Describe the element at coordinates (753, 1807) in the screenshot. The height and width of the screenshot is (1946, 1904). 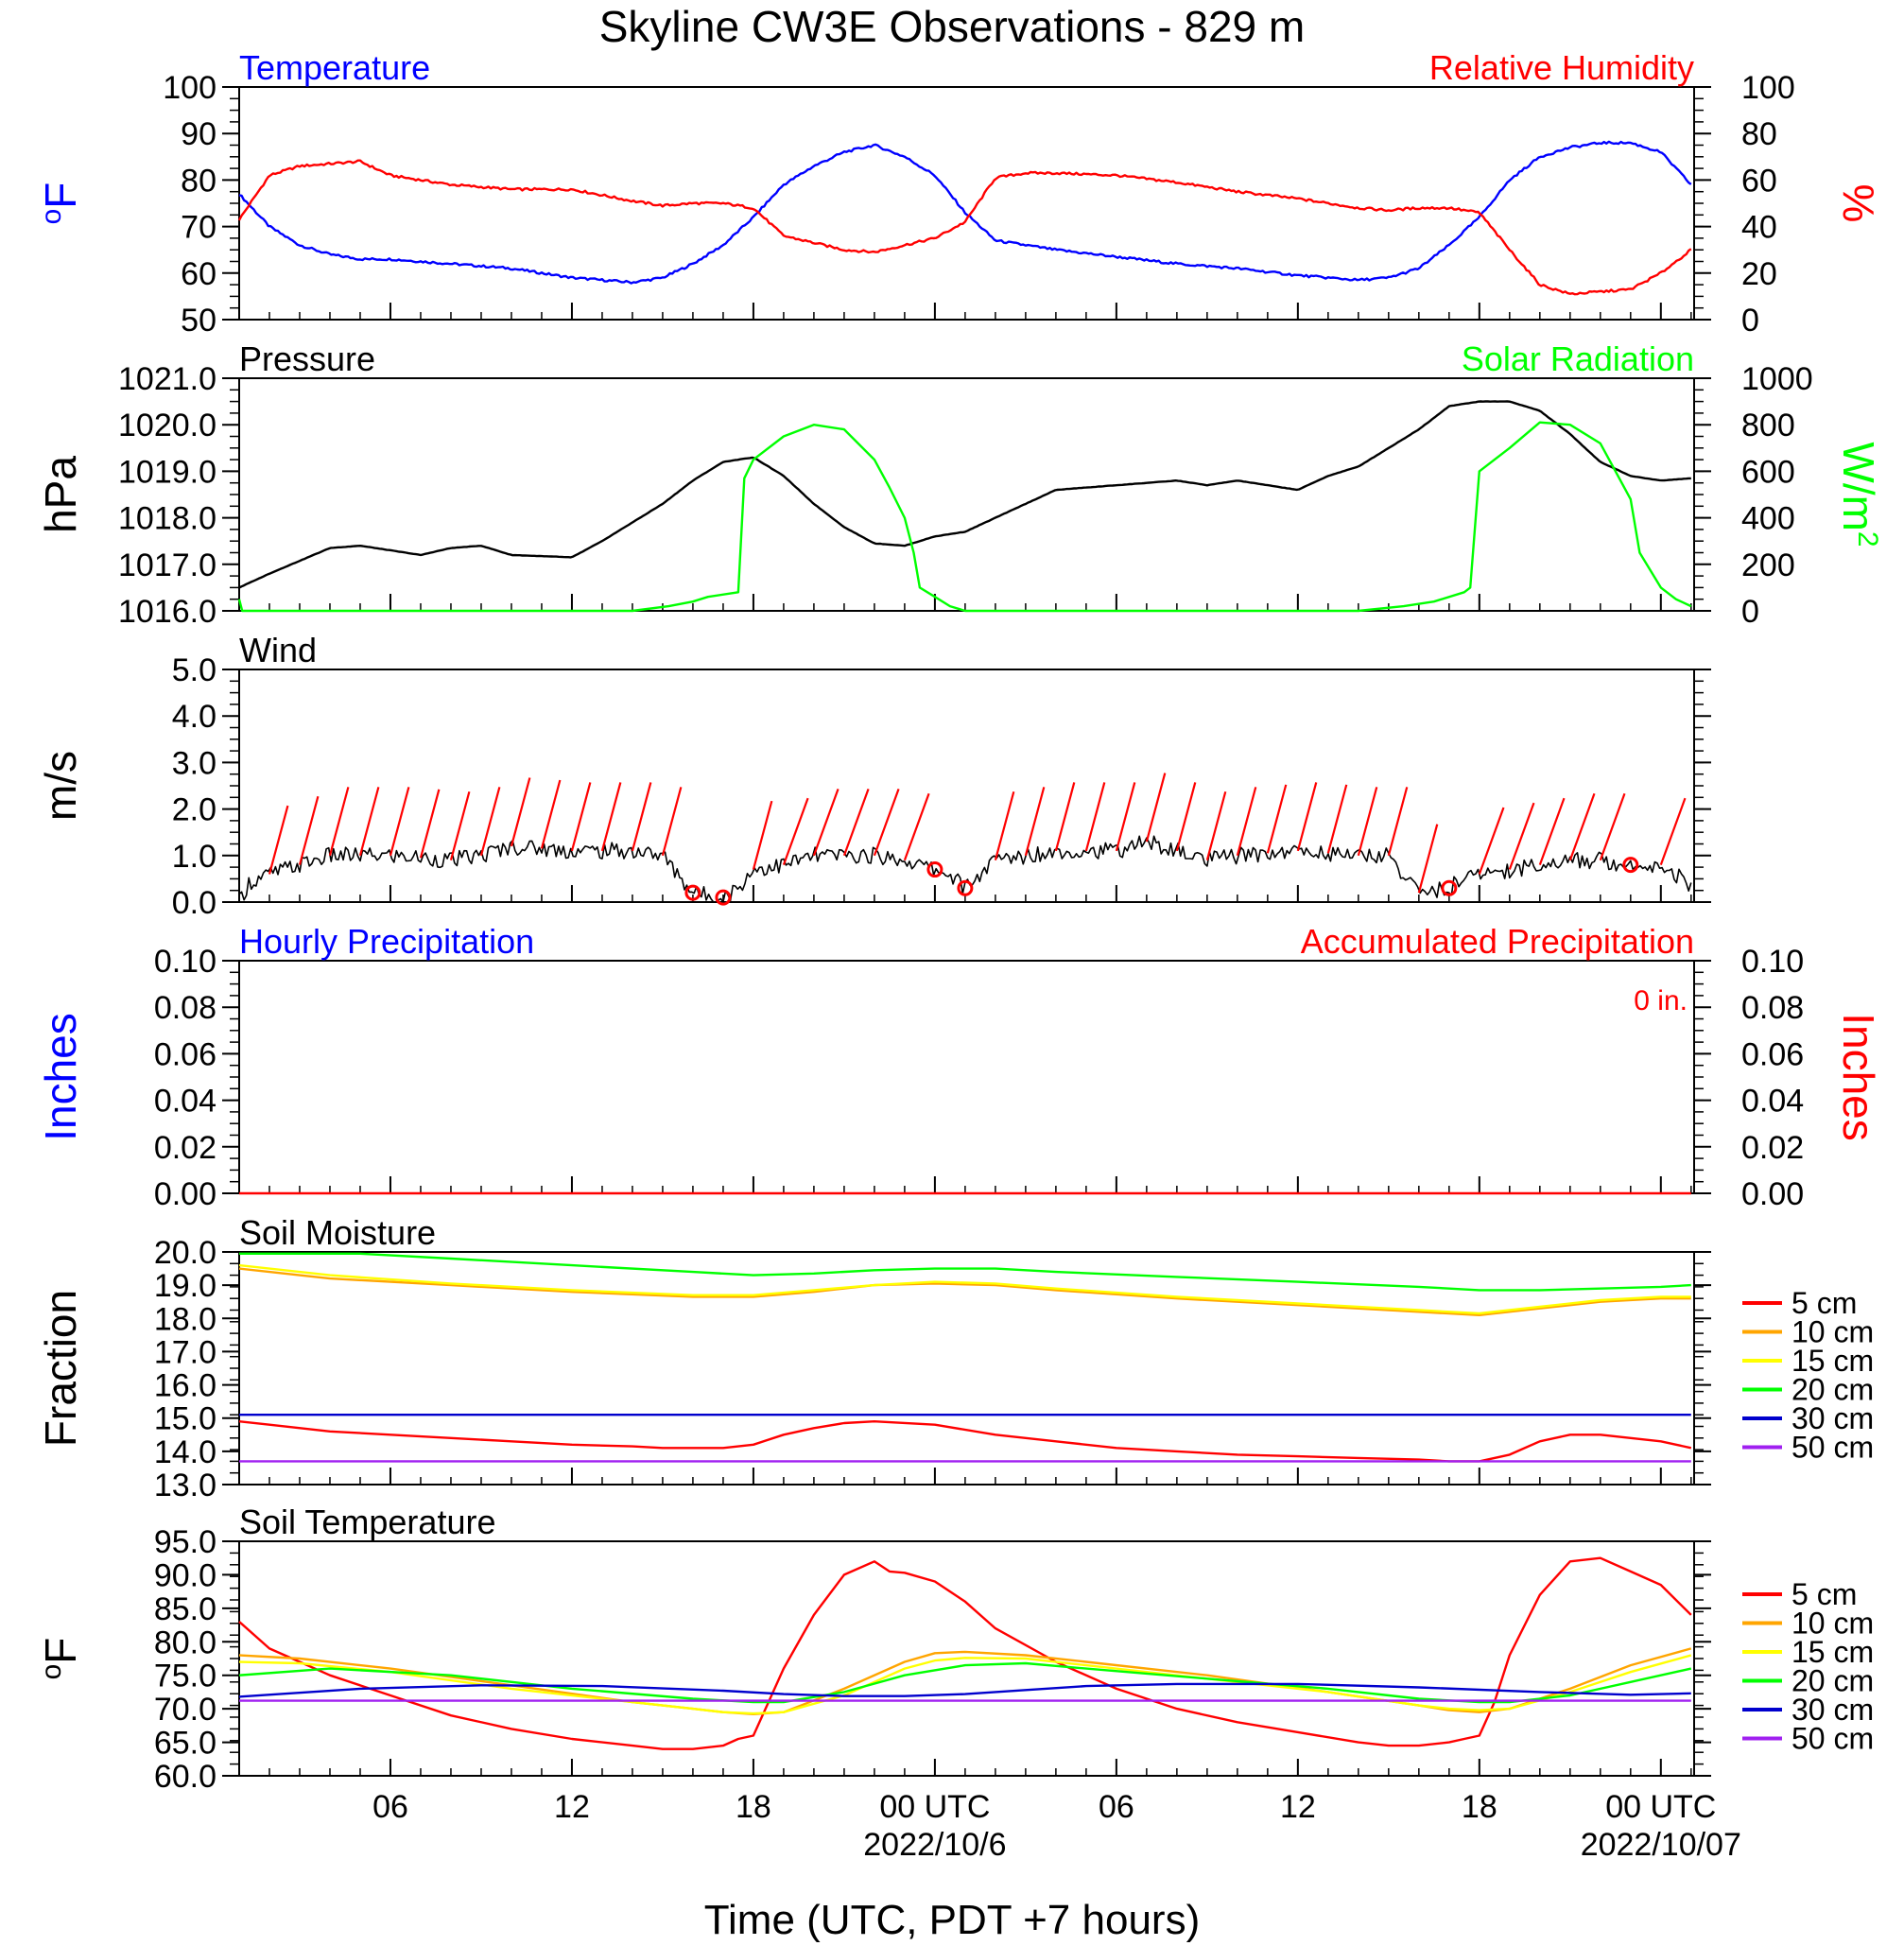
I see `x-tick-label: 18` at that location.